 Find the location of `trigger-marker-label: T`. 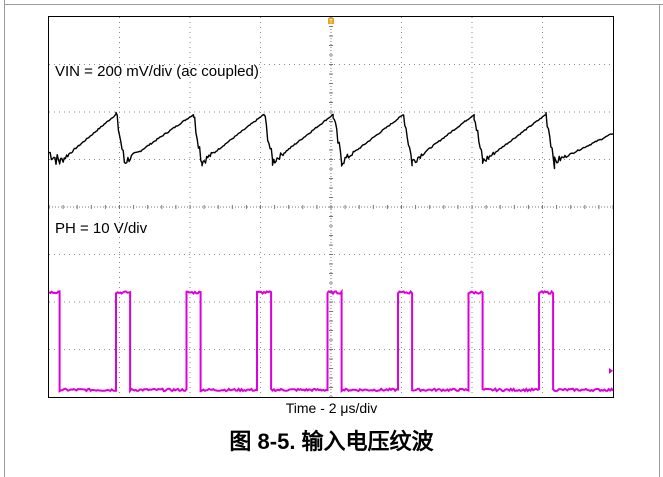

trigger-marker-label: T is located at coordinates (331, 23).